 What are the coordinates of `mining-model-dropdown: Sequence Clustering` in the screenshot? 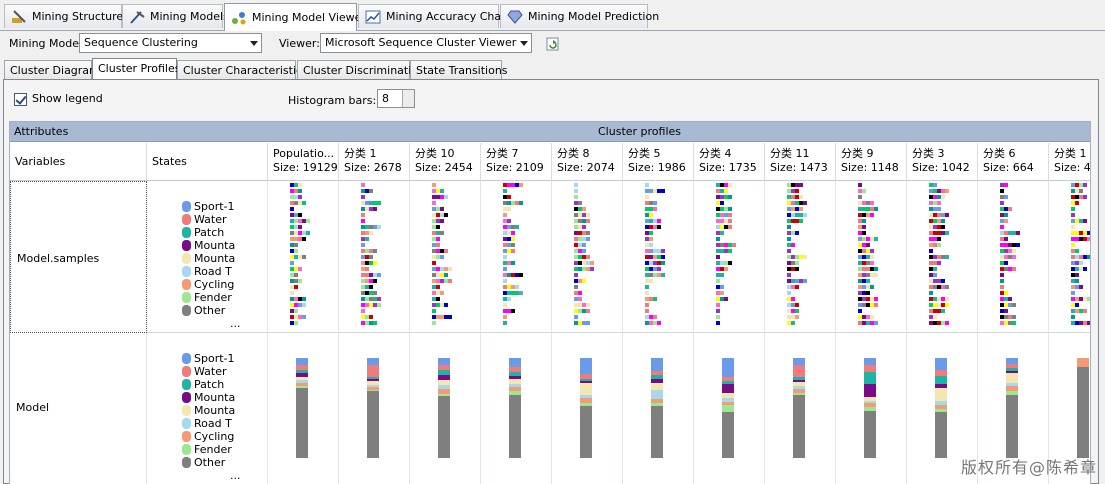 It's located at (170, 43).